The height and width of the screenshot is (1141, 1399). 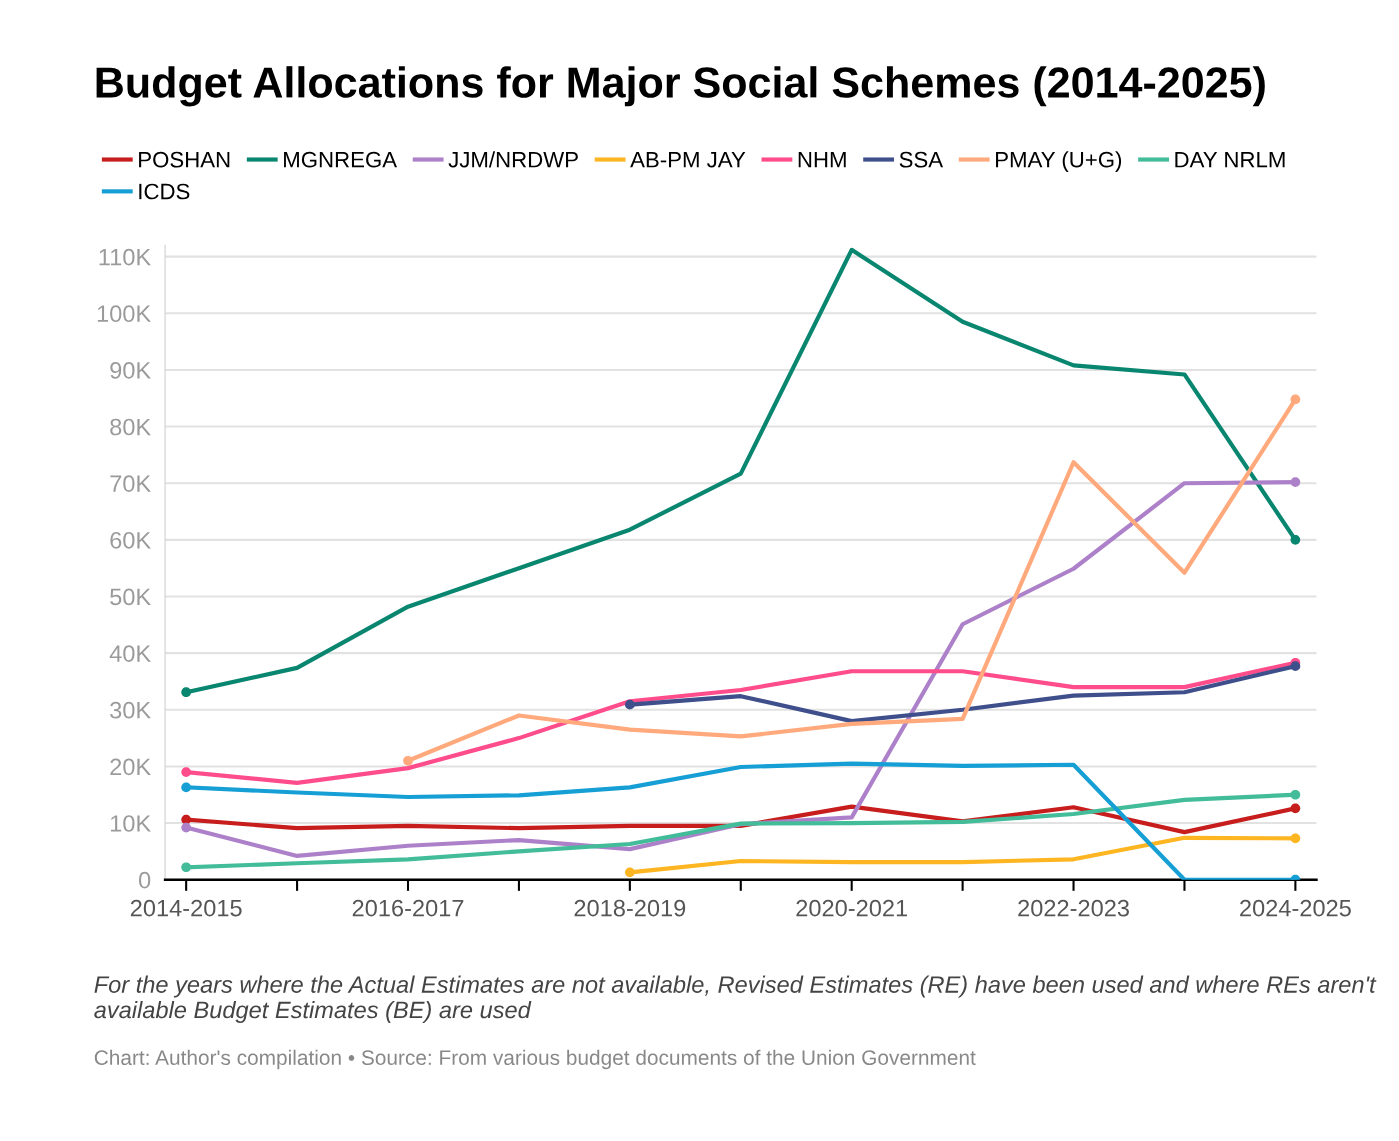 I want to click on legend-label: MGNREGA, so click(x=341, y=159).